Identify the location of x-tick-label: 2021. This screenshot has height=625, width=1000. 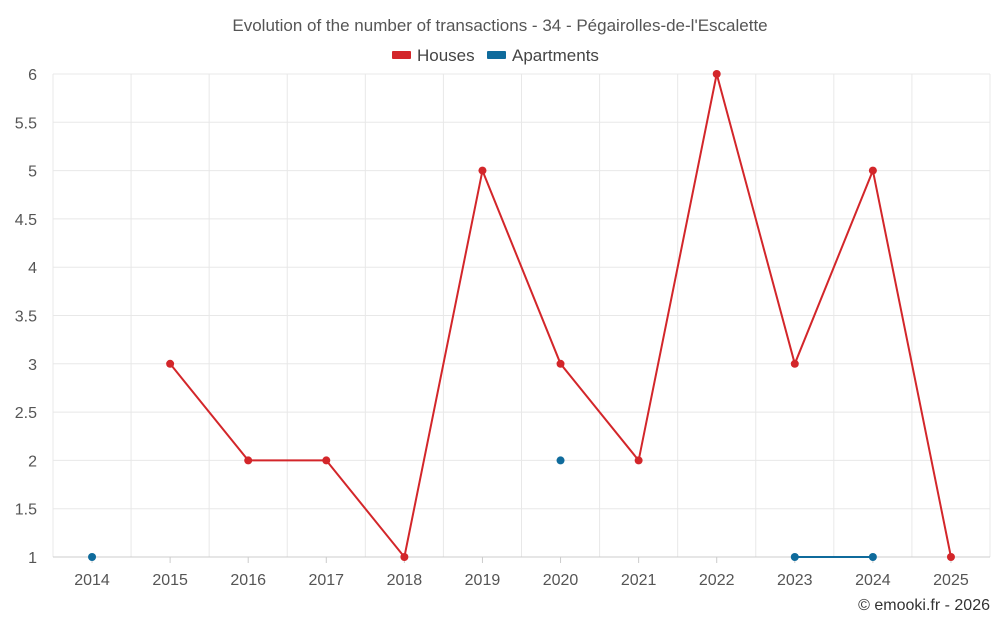
(639, 580).